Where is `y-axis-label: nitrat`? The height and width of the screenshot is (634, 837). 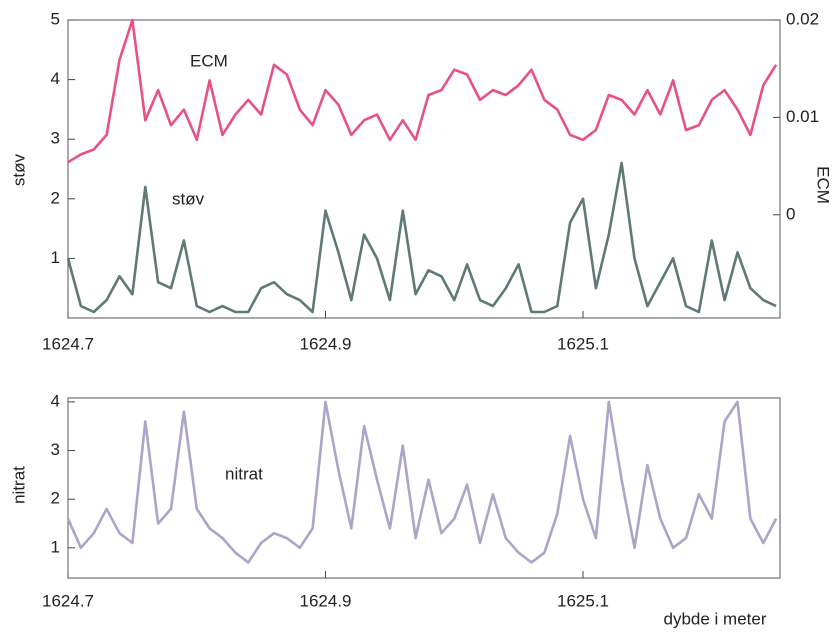
y-axis-label: nitrat is located at coordinates (18, 485).